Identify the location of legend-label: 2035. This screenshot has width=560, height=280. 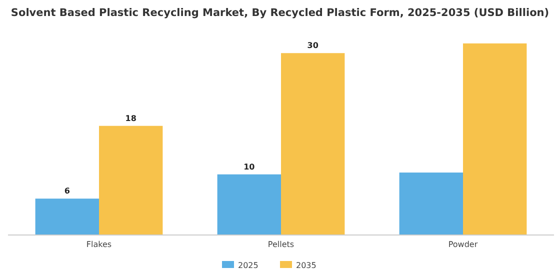
(306, 265).